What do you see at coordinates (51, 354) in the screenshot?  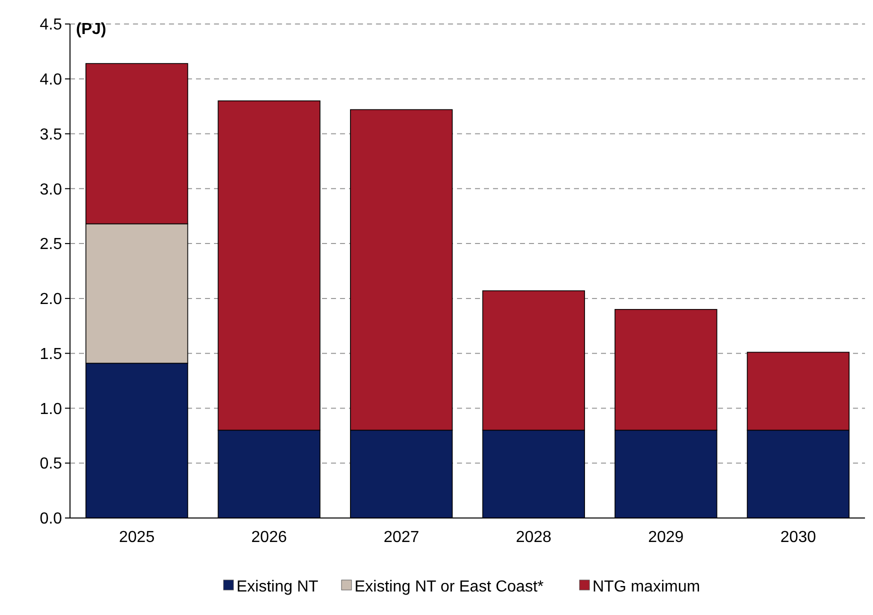 I see `y-tick-label: 1.5` at bounding box center [51, 354].